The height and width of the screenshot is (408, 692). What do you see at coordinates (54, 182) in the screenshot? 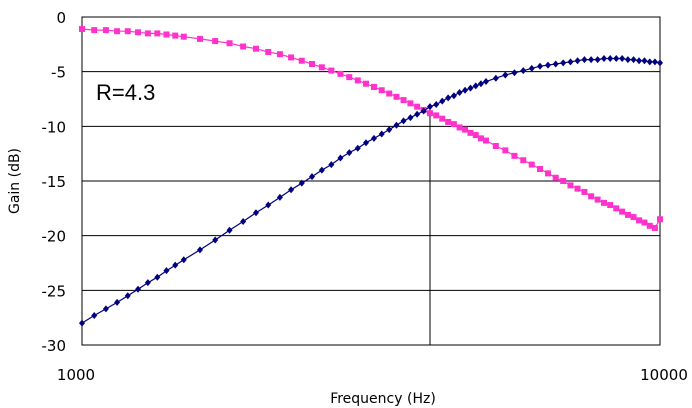
I see `y-tick-labels: 0 -5 -10 -15 -20 -25 -30` at bounding box center [54, 182].